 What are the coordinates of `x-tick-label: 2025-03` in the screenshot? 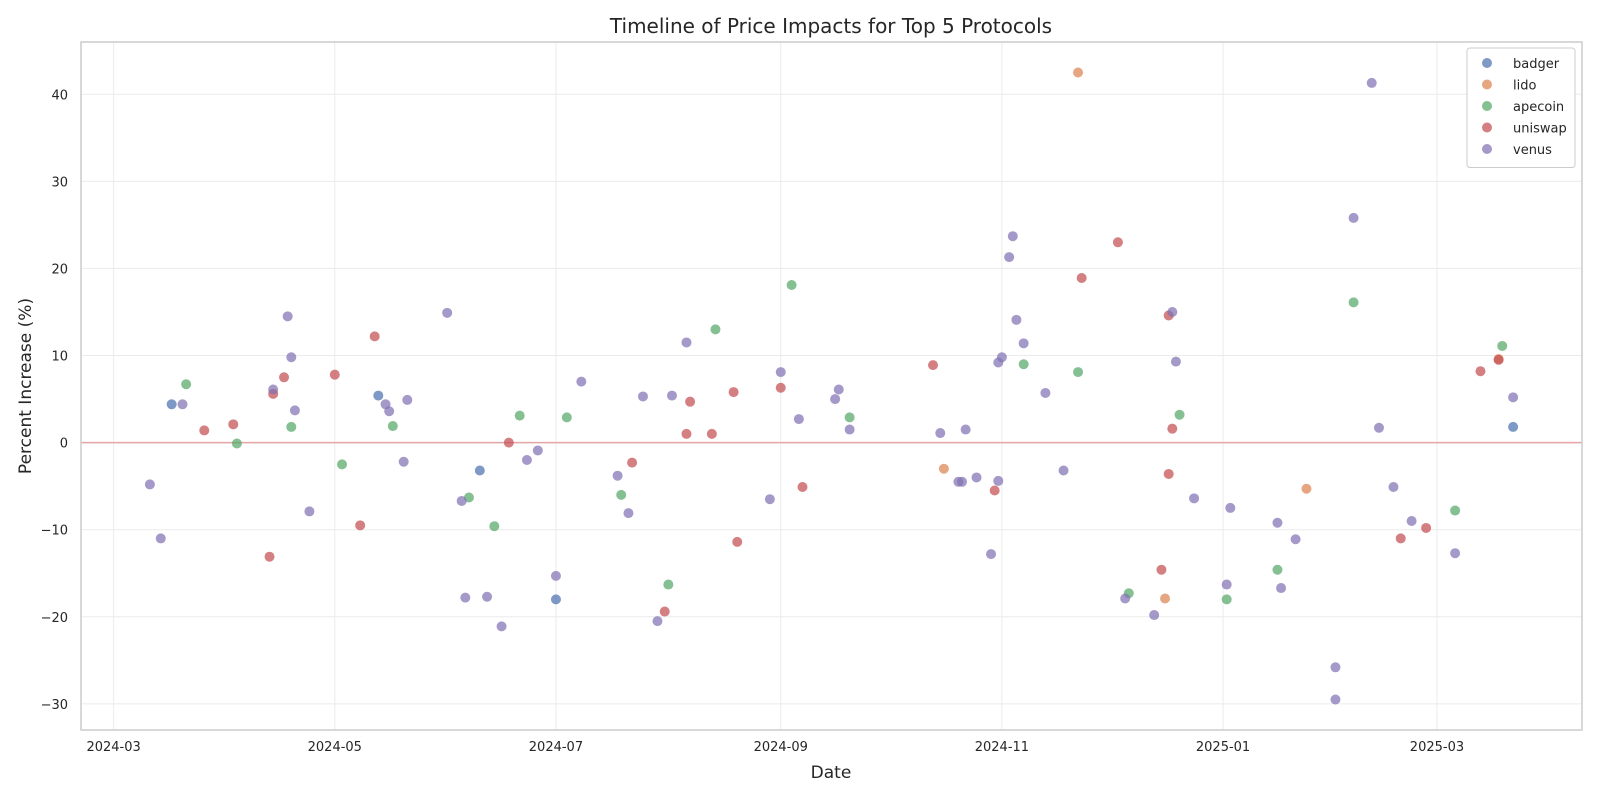 It's located at (1437, 747).